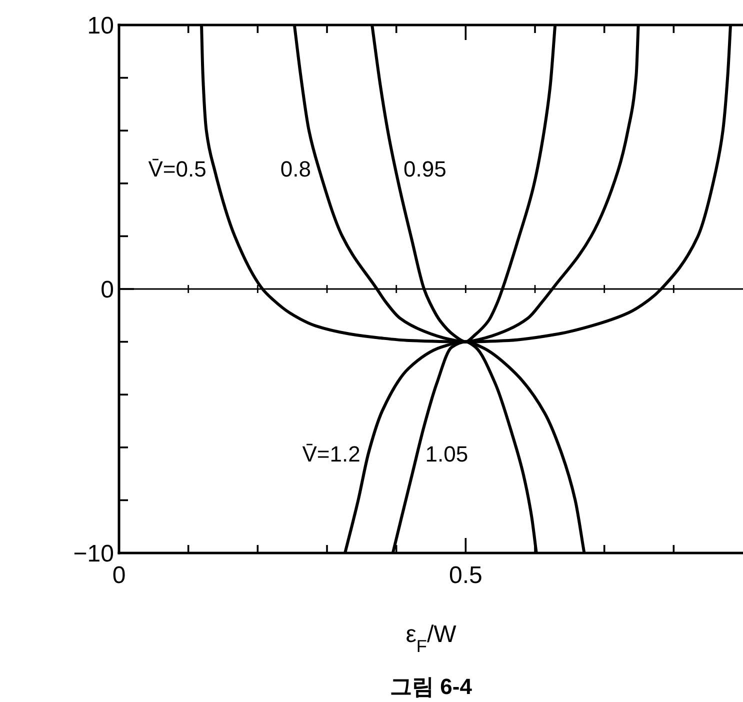 This screenshot has width=743, height=702. What do you see at coordinates (465, 575) in the screenshot?
I see `x-tick-label: 0.5` at bounding box center [465, 575].